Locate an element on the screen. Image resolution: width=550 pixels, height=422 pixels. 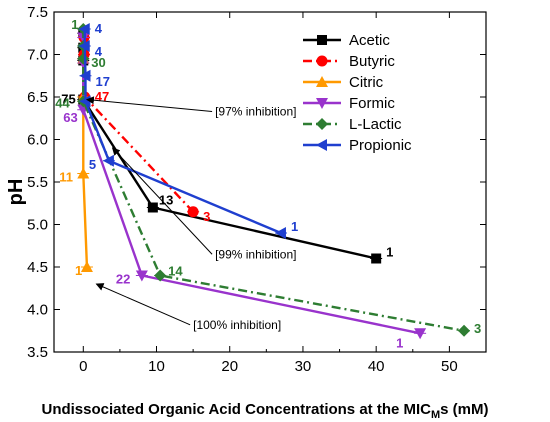
y-tick-label: 5.0 is located at coordinates (37, 225).